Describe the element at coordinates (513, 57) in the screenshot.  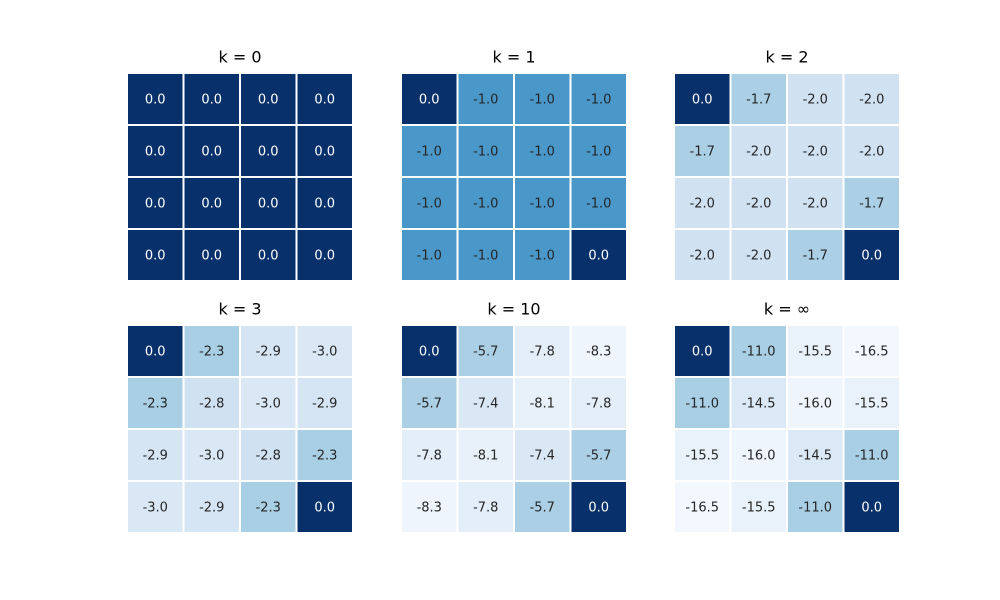
I see `panel-title: k = 1` at that location.